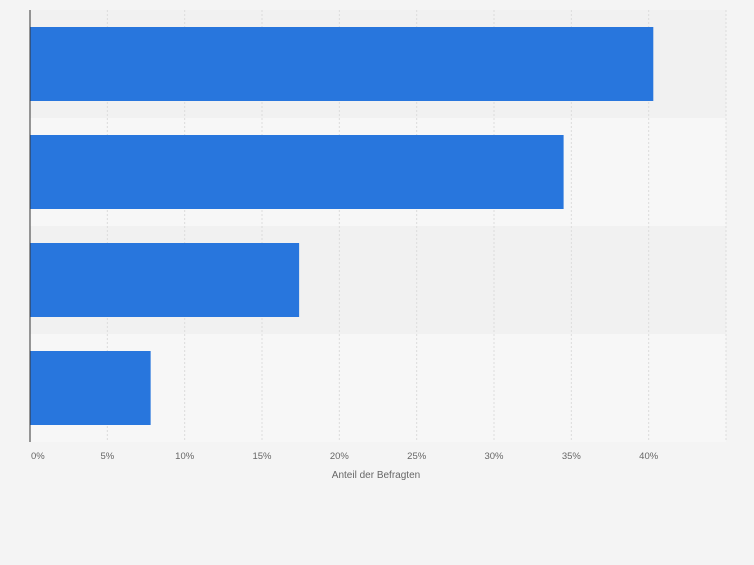 This screenshot has width=754, height=565. I want to click on x-tick-label: 20%, so click(340, 456).